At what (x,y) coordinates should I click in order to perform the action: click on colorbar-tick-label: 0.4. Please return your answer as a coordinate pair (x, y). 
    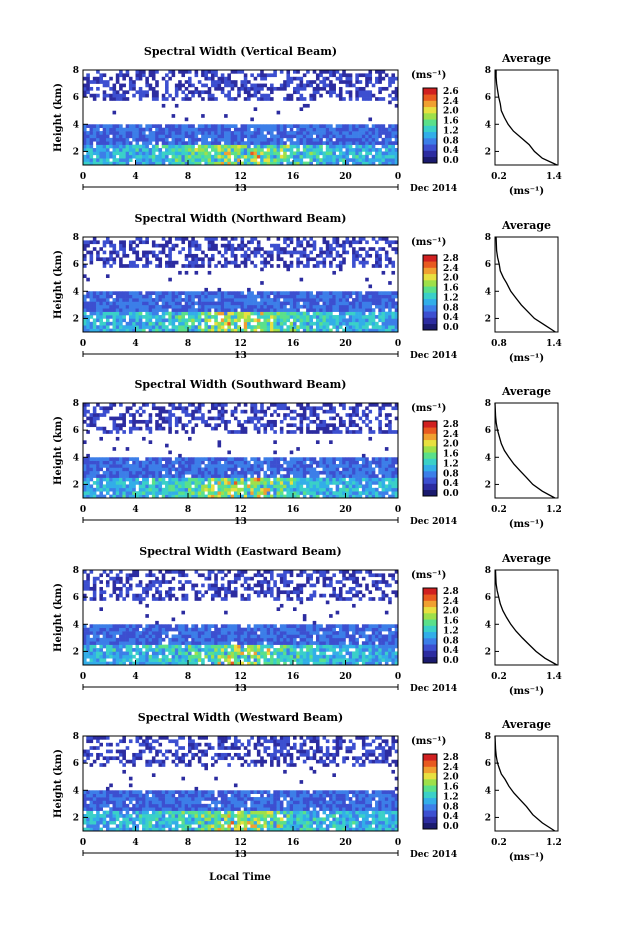
    Looking at the image, I should click on (451, 318).